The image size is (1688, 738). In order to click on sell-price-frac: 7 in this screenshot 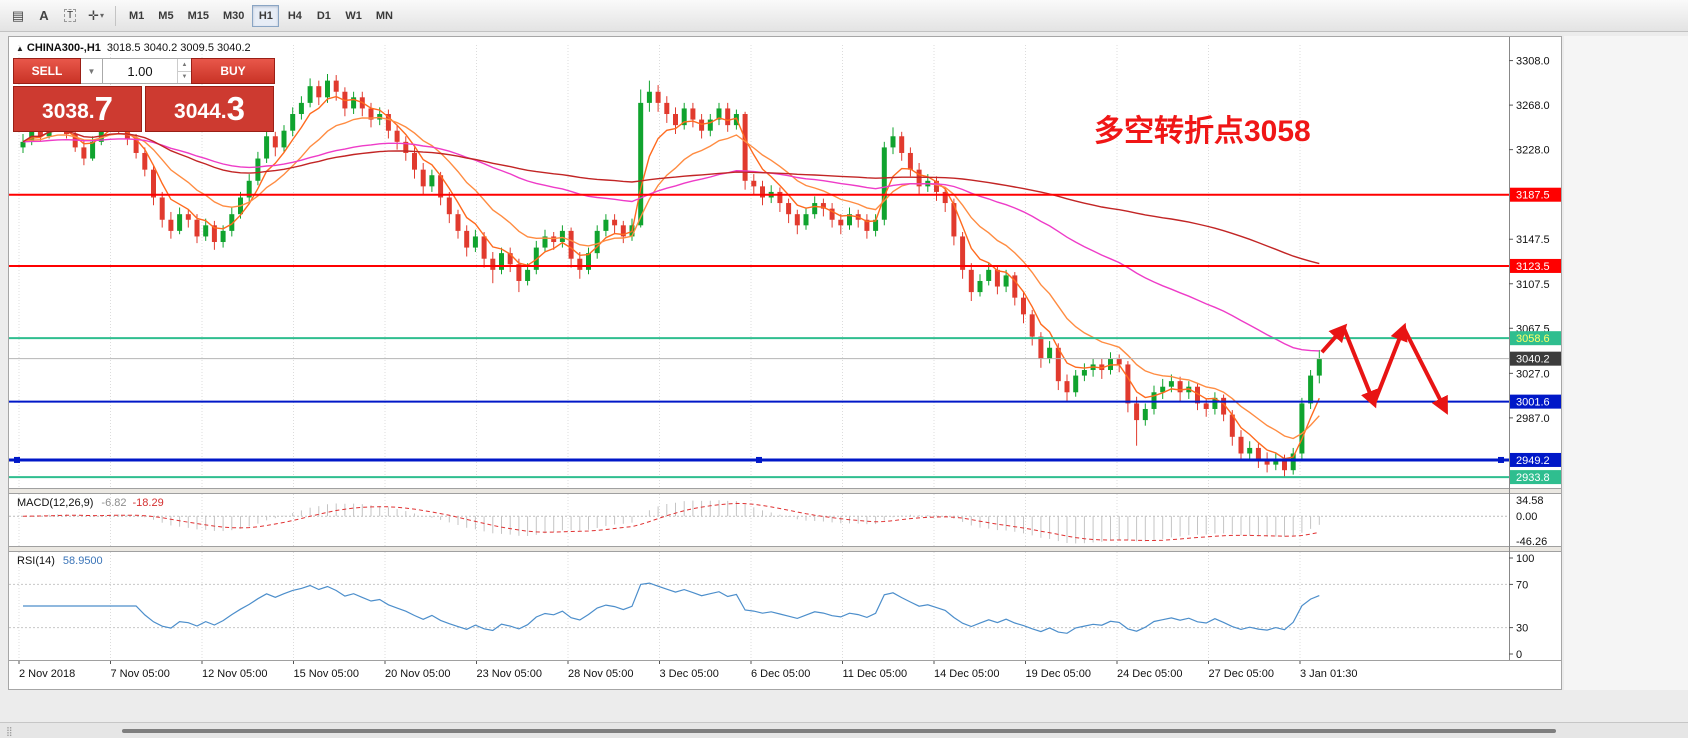, I will do `click(103, 108)`.